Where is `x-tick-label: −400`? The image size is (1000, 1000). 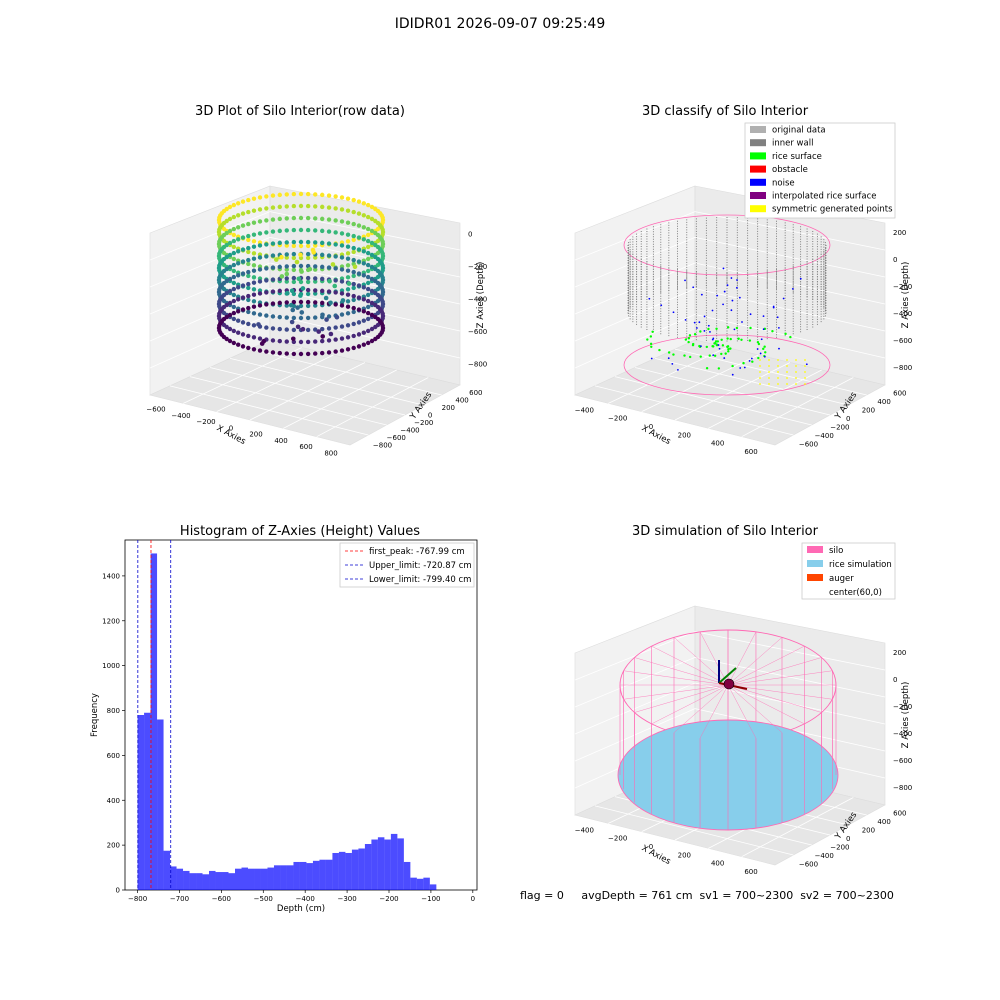 x-tick-label: −400 is located at coordinates (584, 830).